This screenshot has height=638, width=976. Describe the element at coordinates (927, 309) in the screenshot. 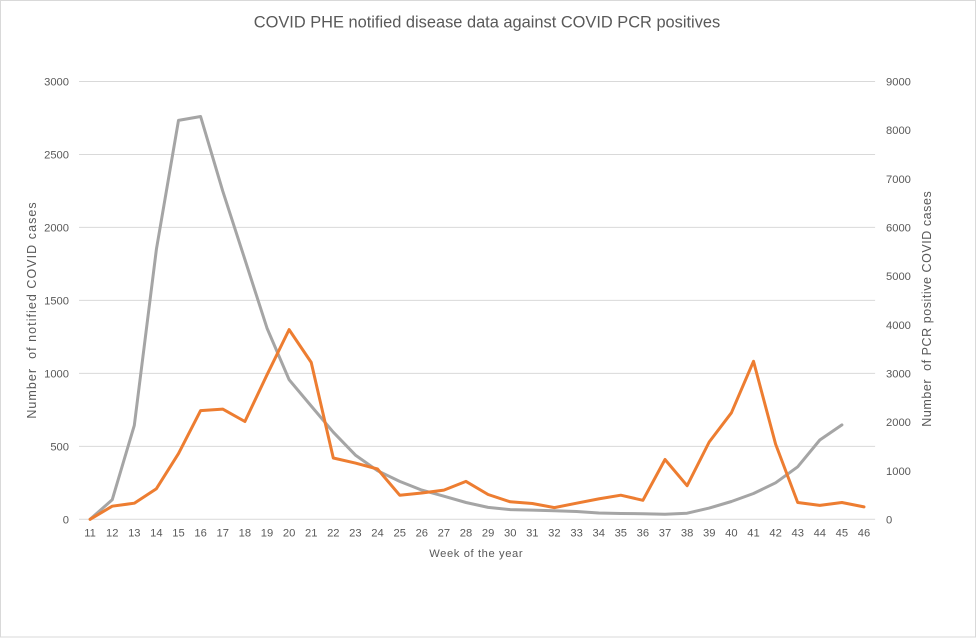

I see `svg-text:Number of PCR positive COVID: Number of PCR positive COVID cases` at that location.